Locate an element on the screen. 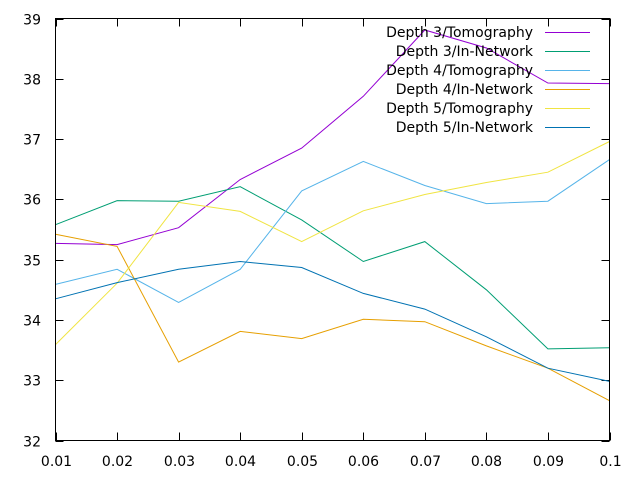 This screenshot has height=480, width=640. legend-label: Depth 5/Tomography is located at coordinates (459, 109).